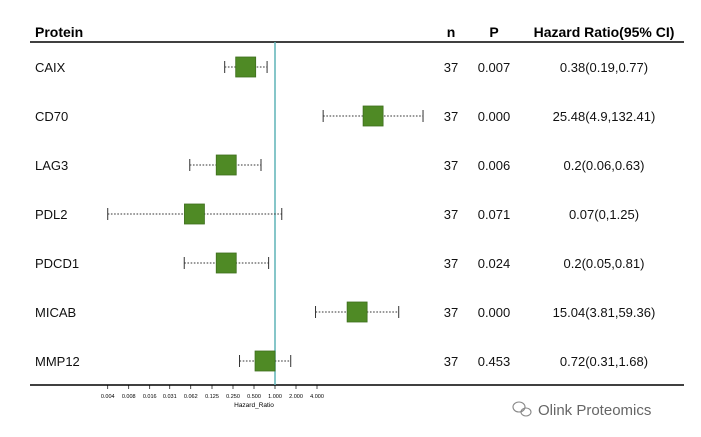 The height and width of the screenshot is (437, 701). What do you see at coordinates (494, 165) in the screenshot?
I see `row-p-value: 0.006` at bounding box center [494, 165].